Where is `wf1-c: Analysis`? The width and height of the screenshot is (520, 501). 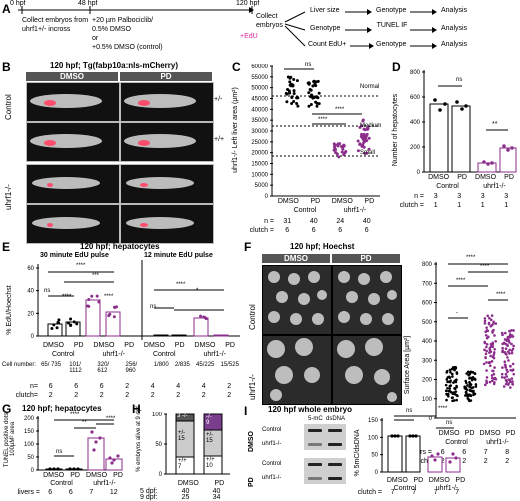
wf1-c: Analysis is located at coordinates (454, 10).